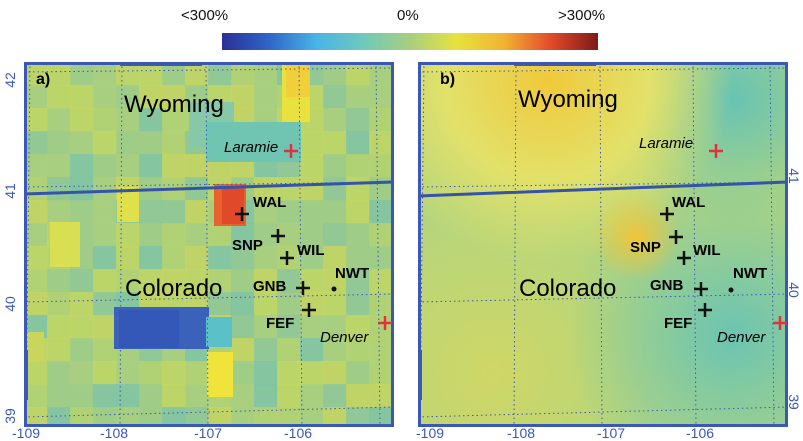  I want to click on colorbar-mid-label: 0%, so click(408, 15).